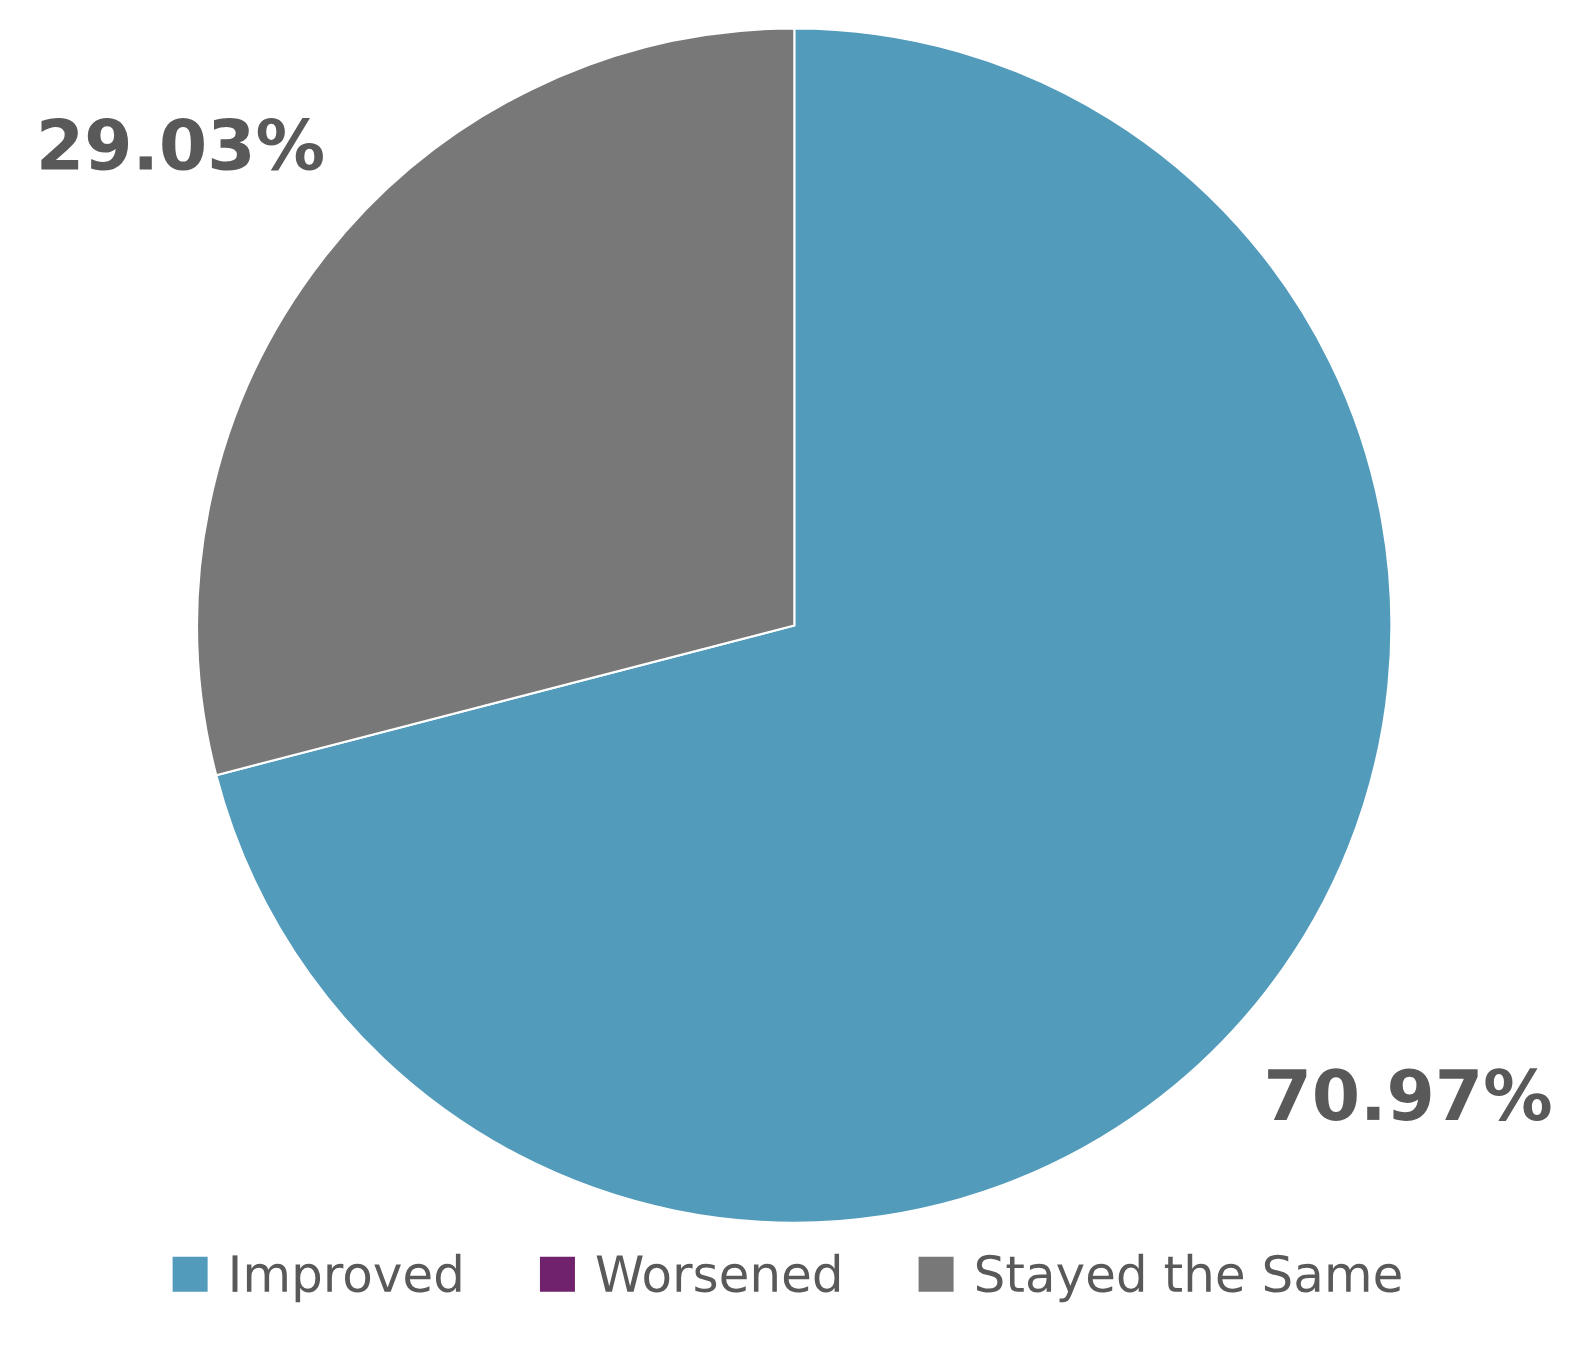 The image size is (1576, 1354). What do you see at coordinates (182, 144) in the screenshot?
I see `data-label: 29.03%` at bounding box center [182, 144].